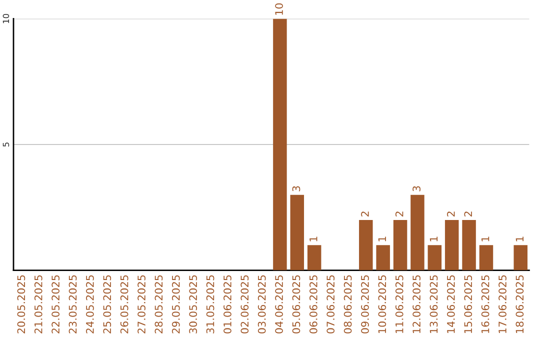 This screenshot has width=540, height=340. I want to click on x-tick-label: 28.05.2025, so click(158, 304).